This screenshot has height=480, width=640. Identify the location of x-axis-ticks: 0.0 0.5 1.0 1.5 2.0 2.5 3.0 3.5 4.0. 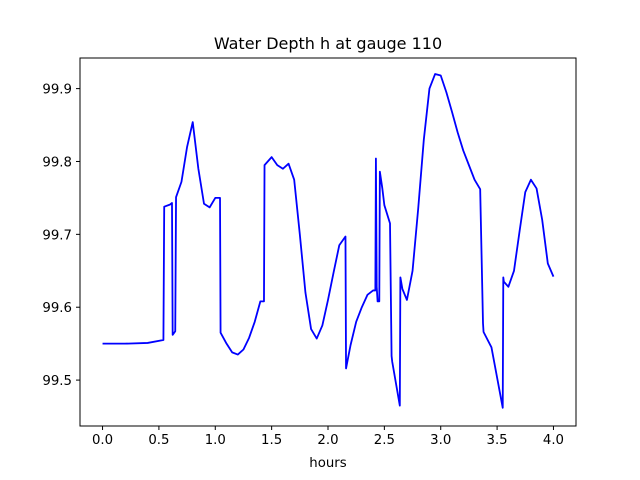
(328, 437).